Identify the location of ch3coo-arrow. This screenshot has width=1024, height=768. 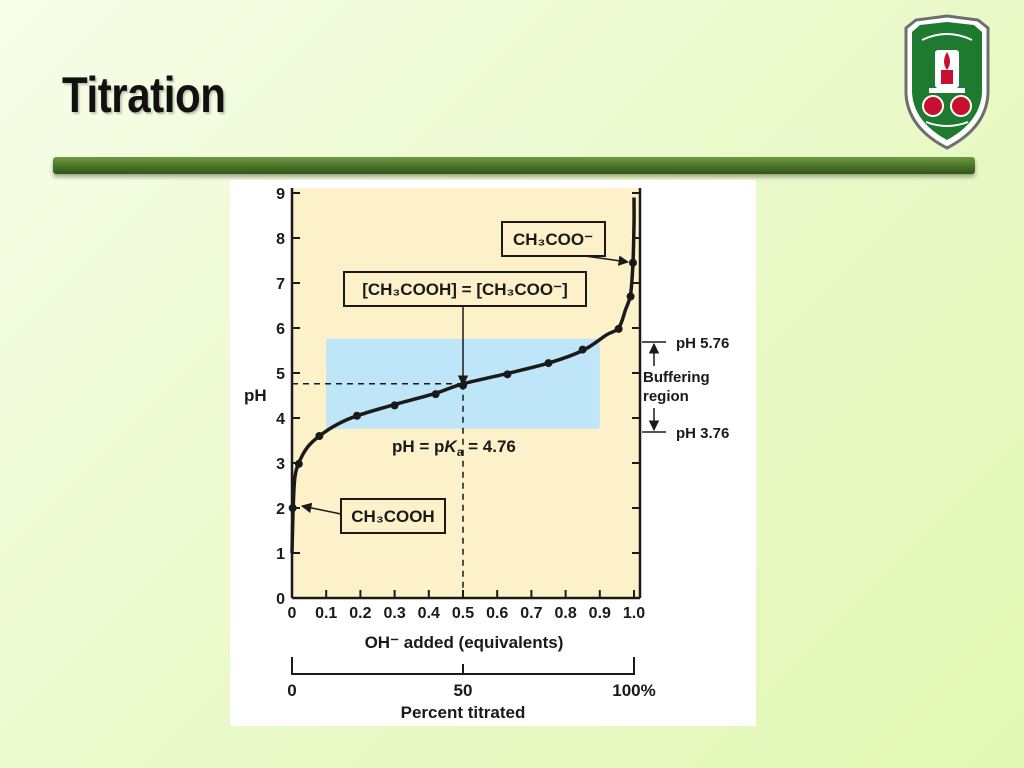
(607, 260).